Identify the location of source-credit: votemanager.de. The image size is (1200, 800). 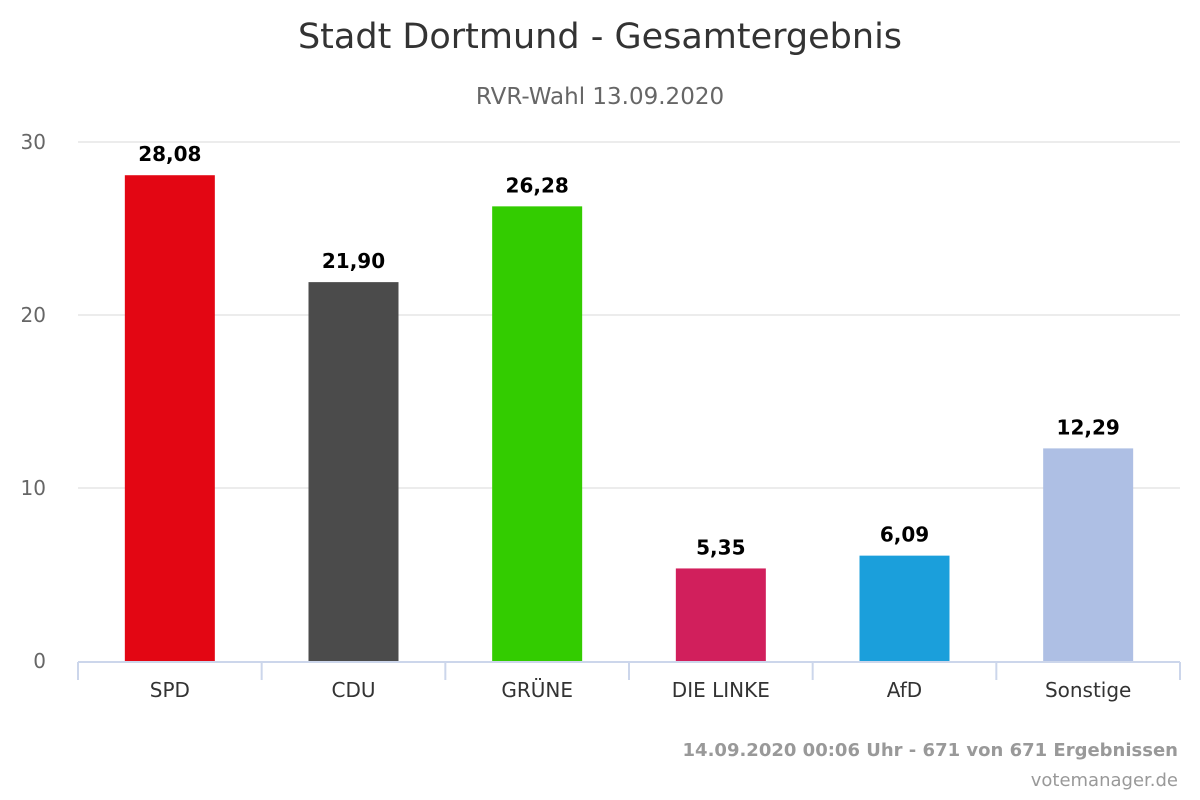
(1104, 780).